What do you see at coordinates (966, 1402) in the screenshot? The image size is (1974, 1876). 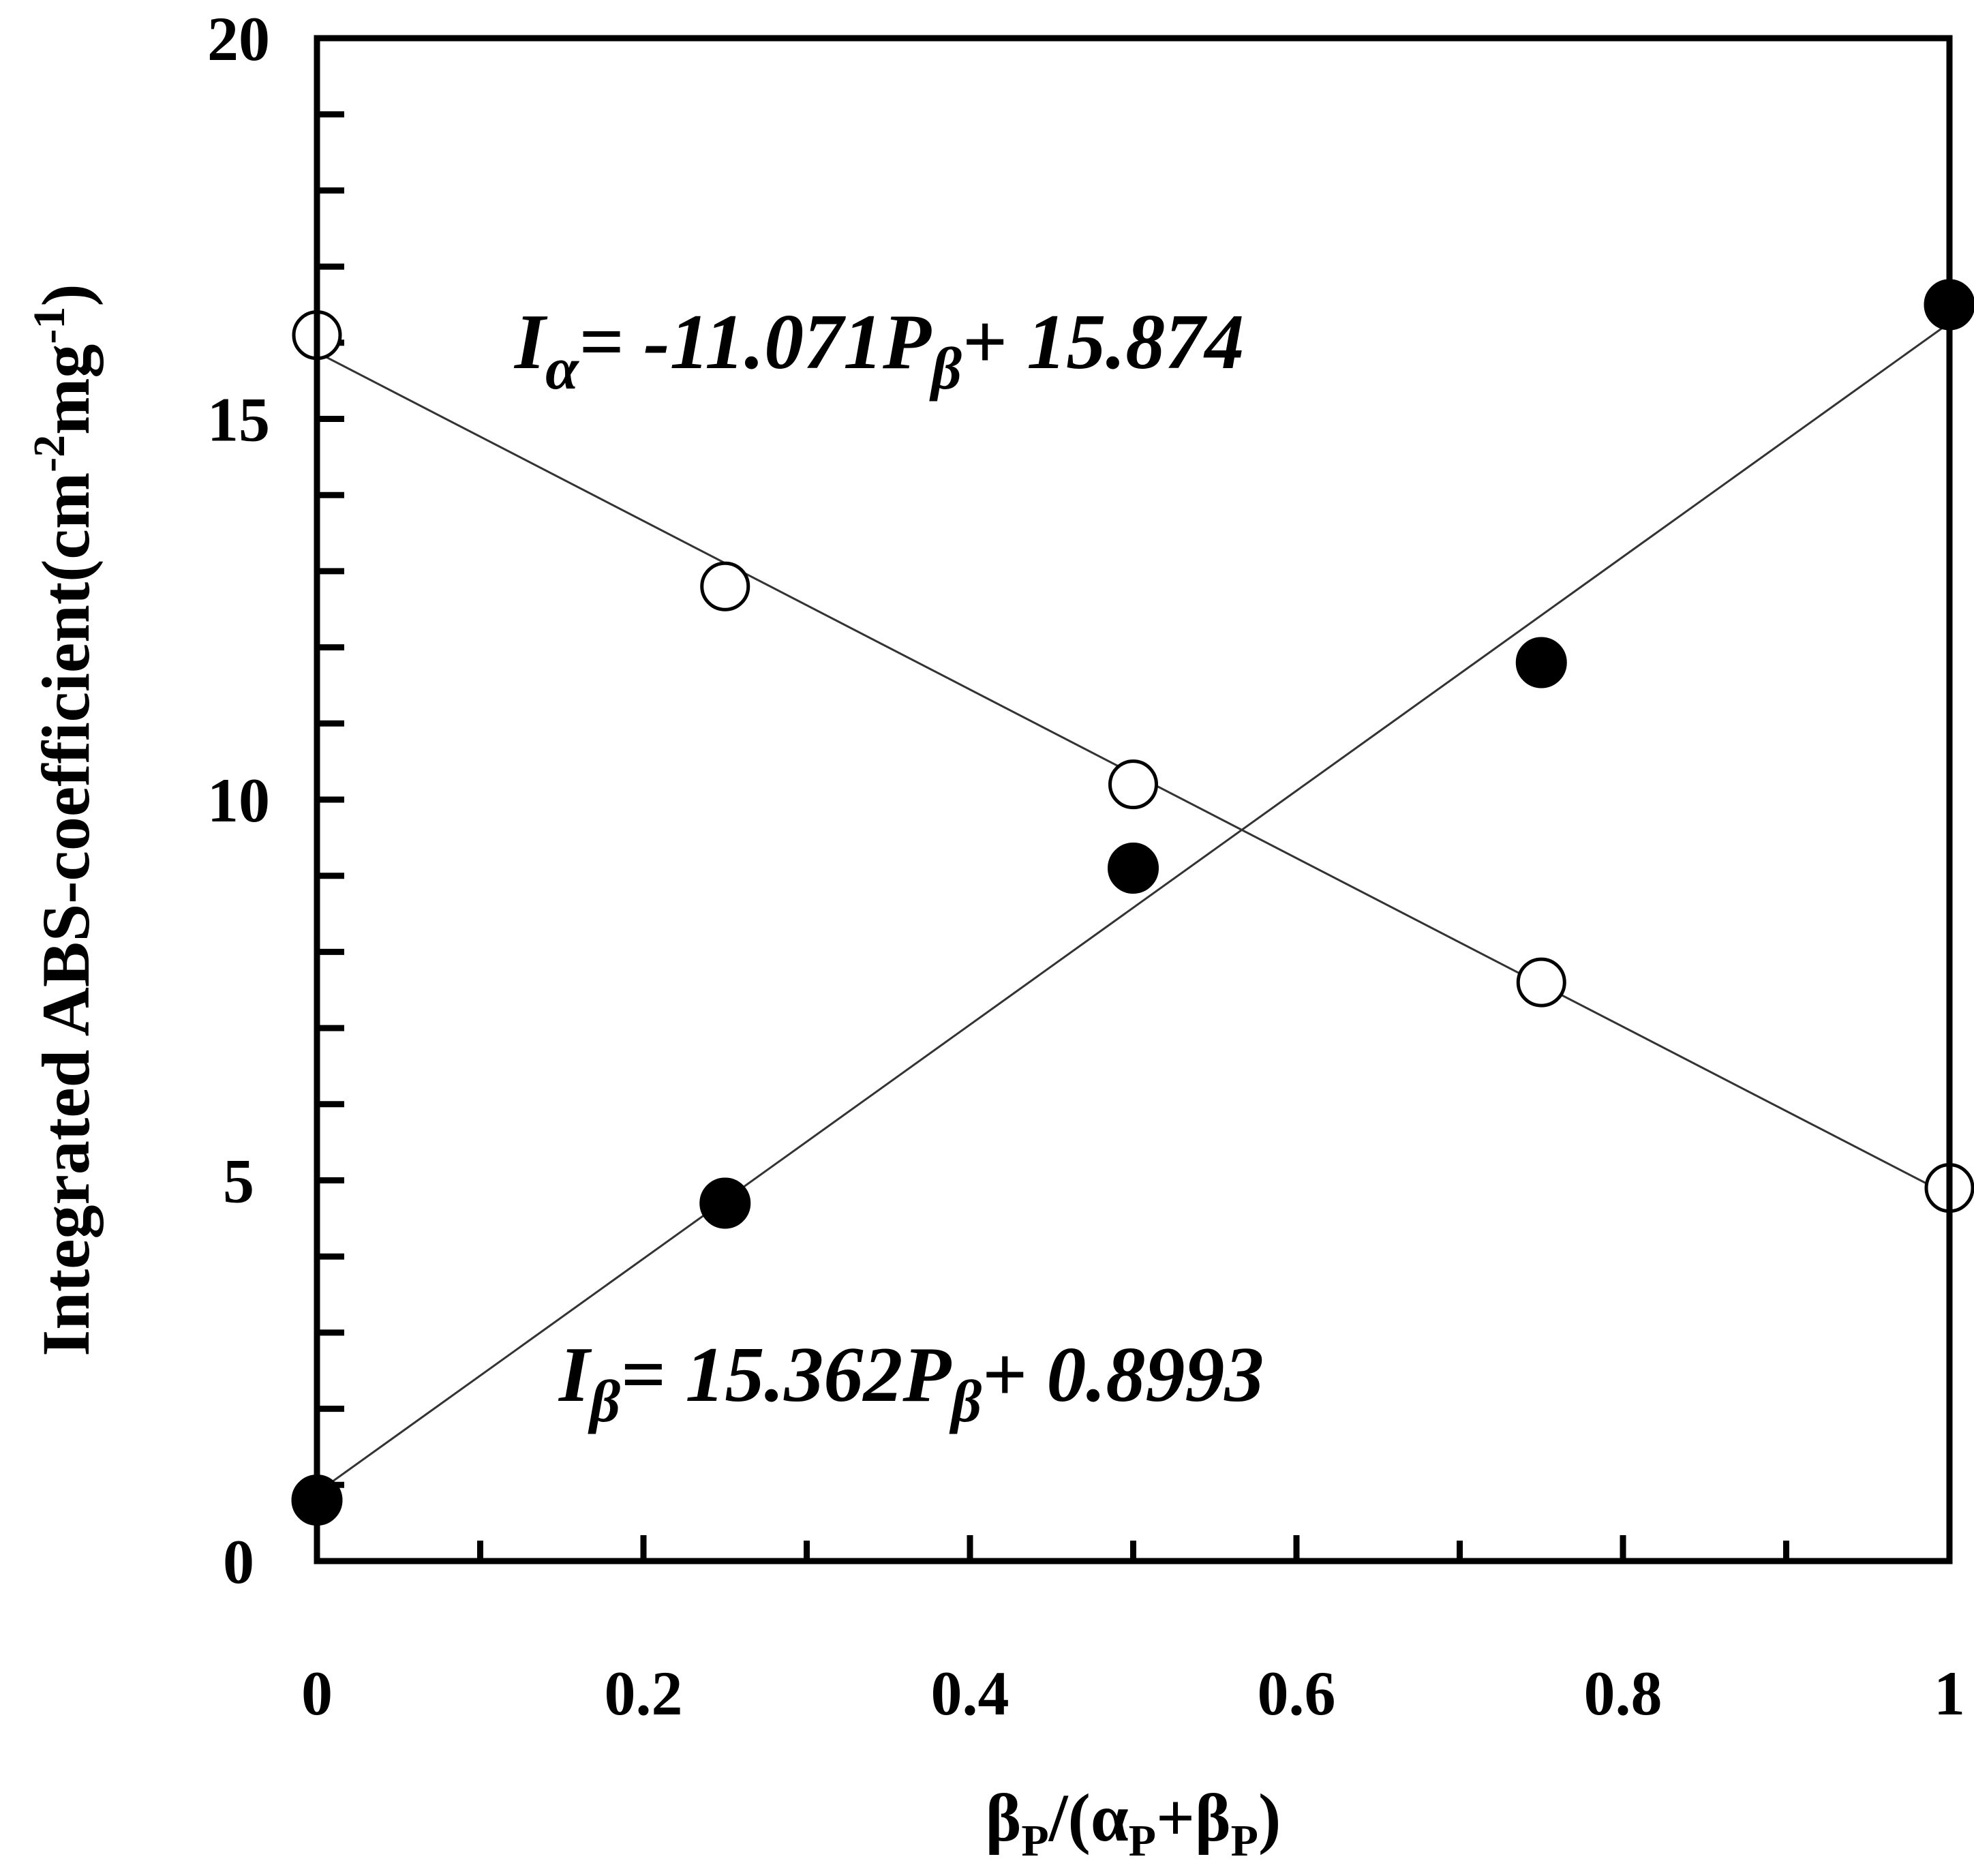 I see `eq-beta-sub2: β` at bounding box center [966, 1402].